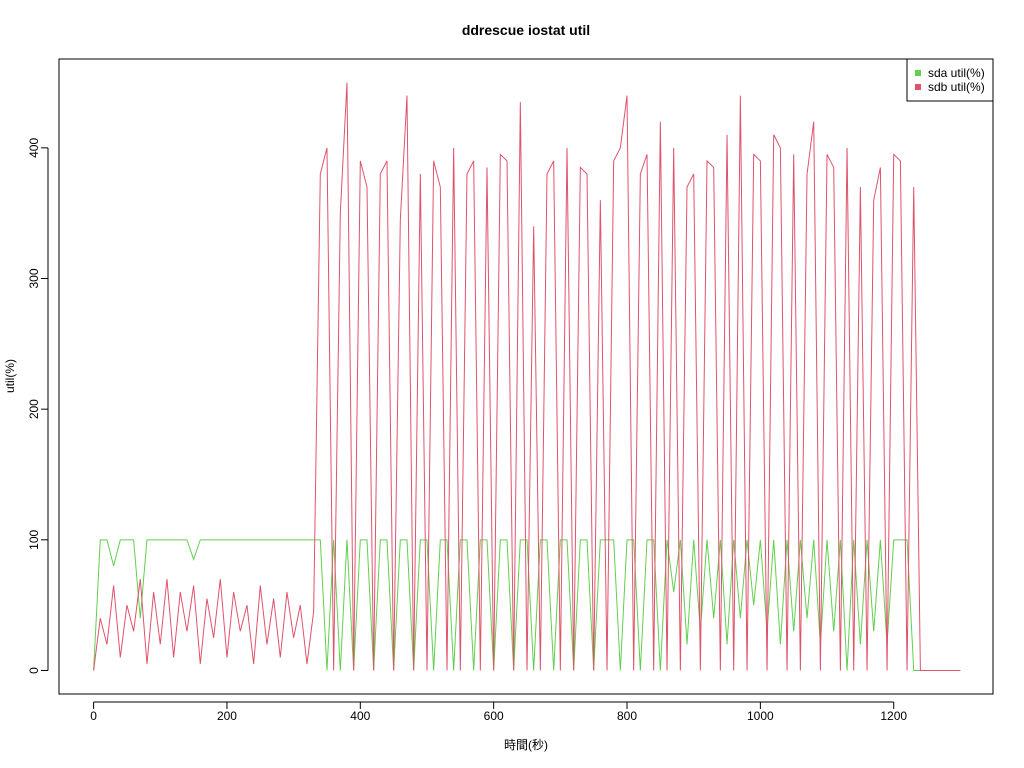 This screenshot has height=768, width=1024. I want to click on y-tick-label: 200, so click(34, 409).